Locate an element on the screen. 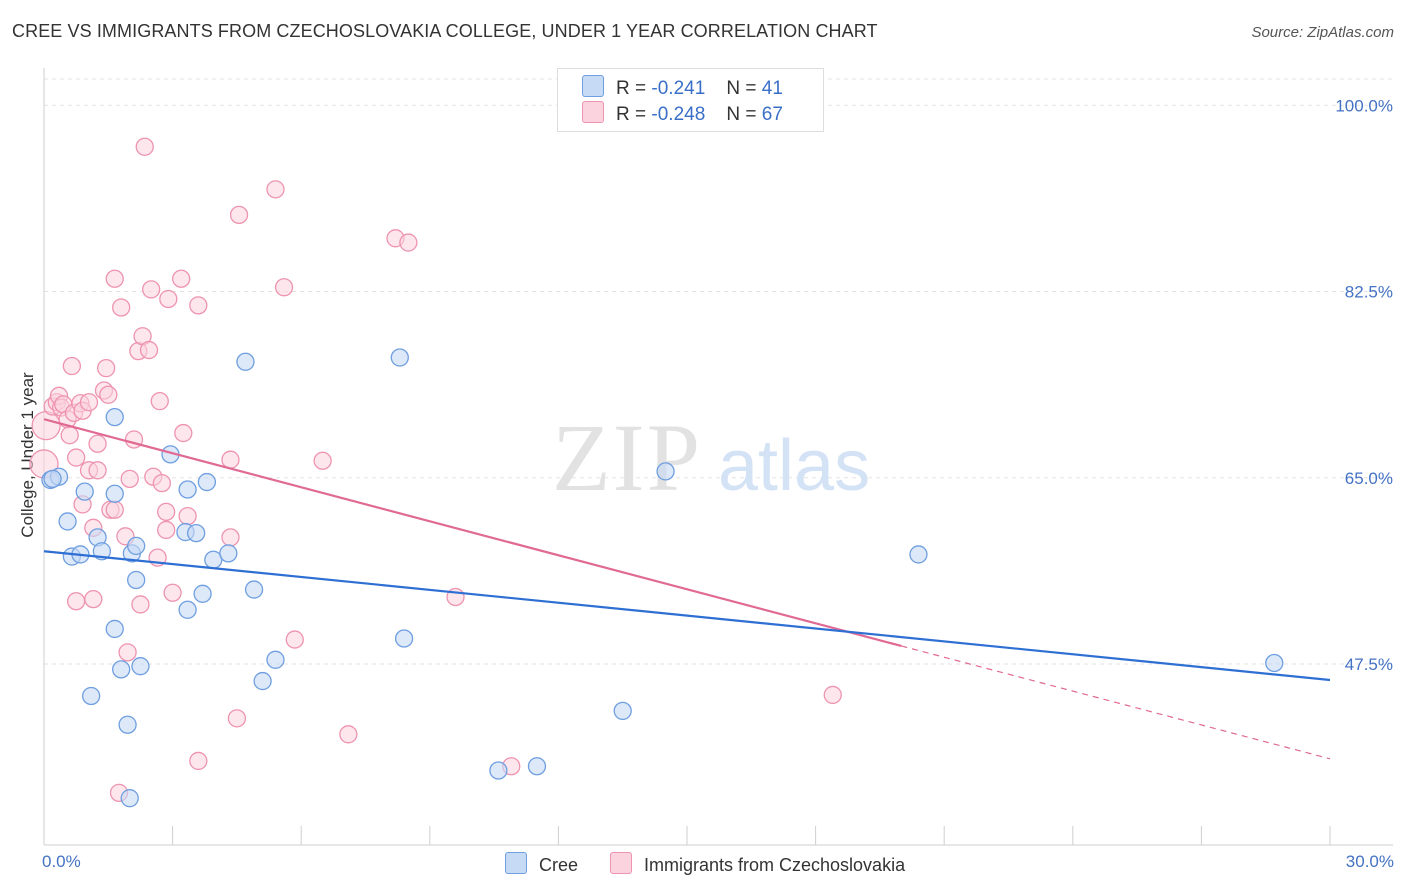 The width and height of the screenshot is (1406, 892). watermark-atlas: atlas is located at coordinates (794, 466).